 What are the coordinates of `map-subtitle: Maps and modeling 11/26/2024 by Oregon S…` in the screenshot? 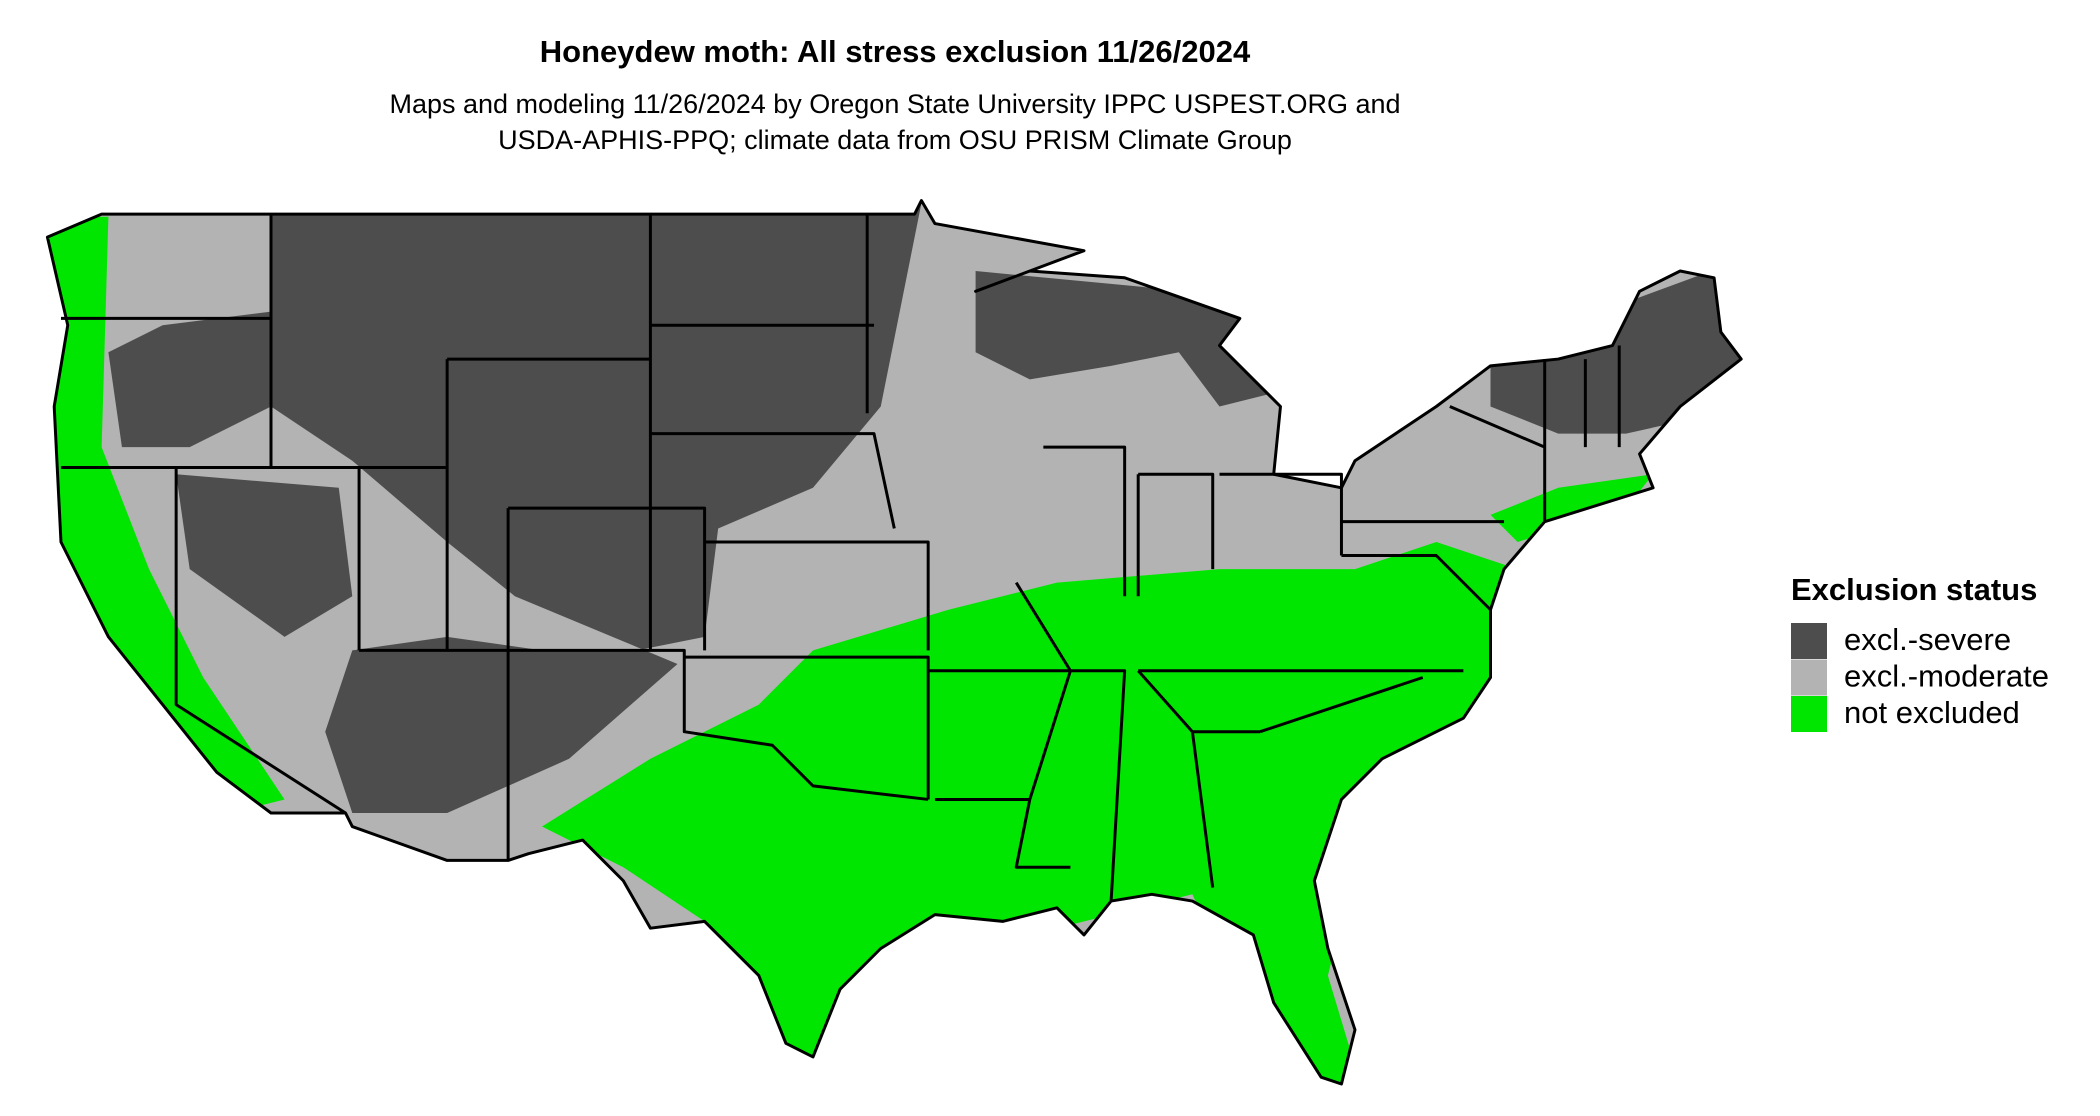 It's located at (894, 104).